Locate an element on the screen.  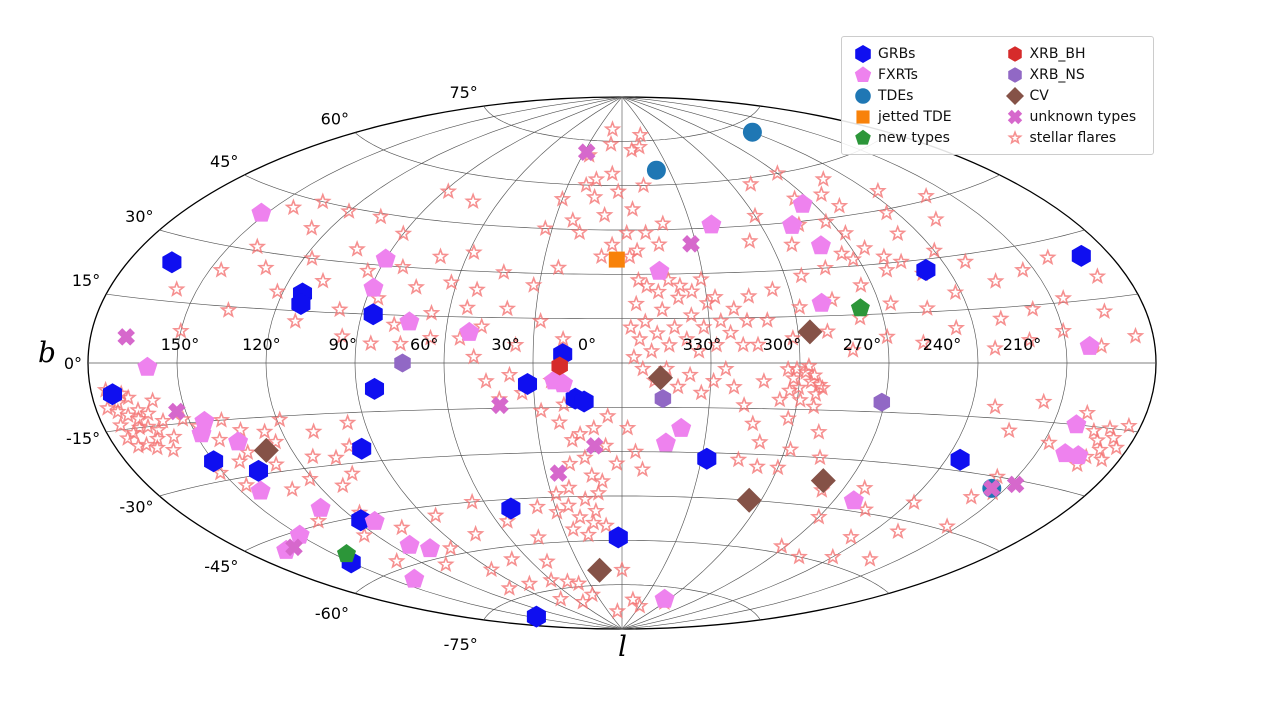
graticule-line is located at coordinates (577, 363).